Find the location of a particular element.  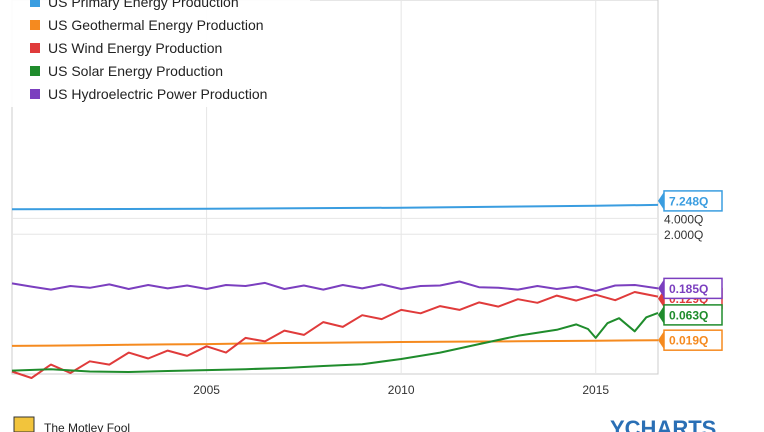

legend-background is located at coordinates (160, 53).